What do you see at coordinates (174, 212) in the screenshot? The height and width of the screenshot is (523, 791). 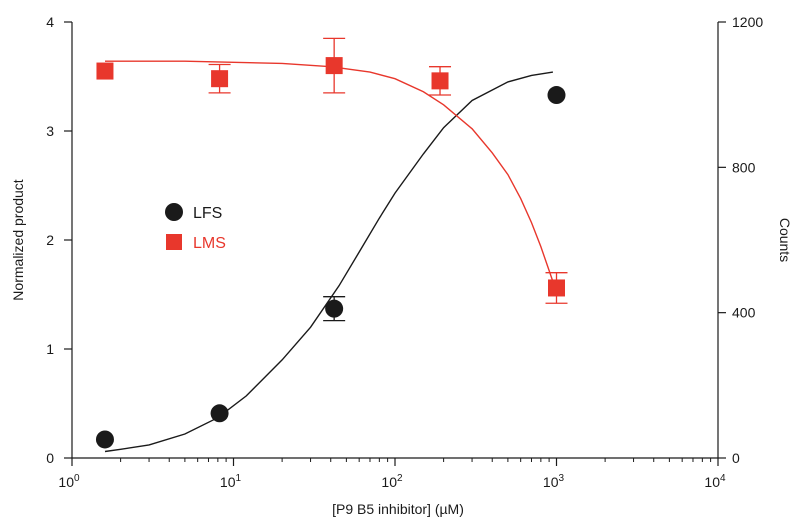 I see `legend-marker-lfs` at bounding box center [174, 212].